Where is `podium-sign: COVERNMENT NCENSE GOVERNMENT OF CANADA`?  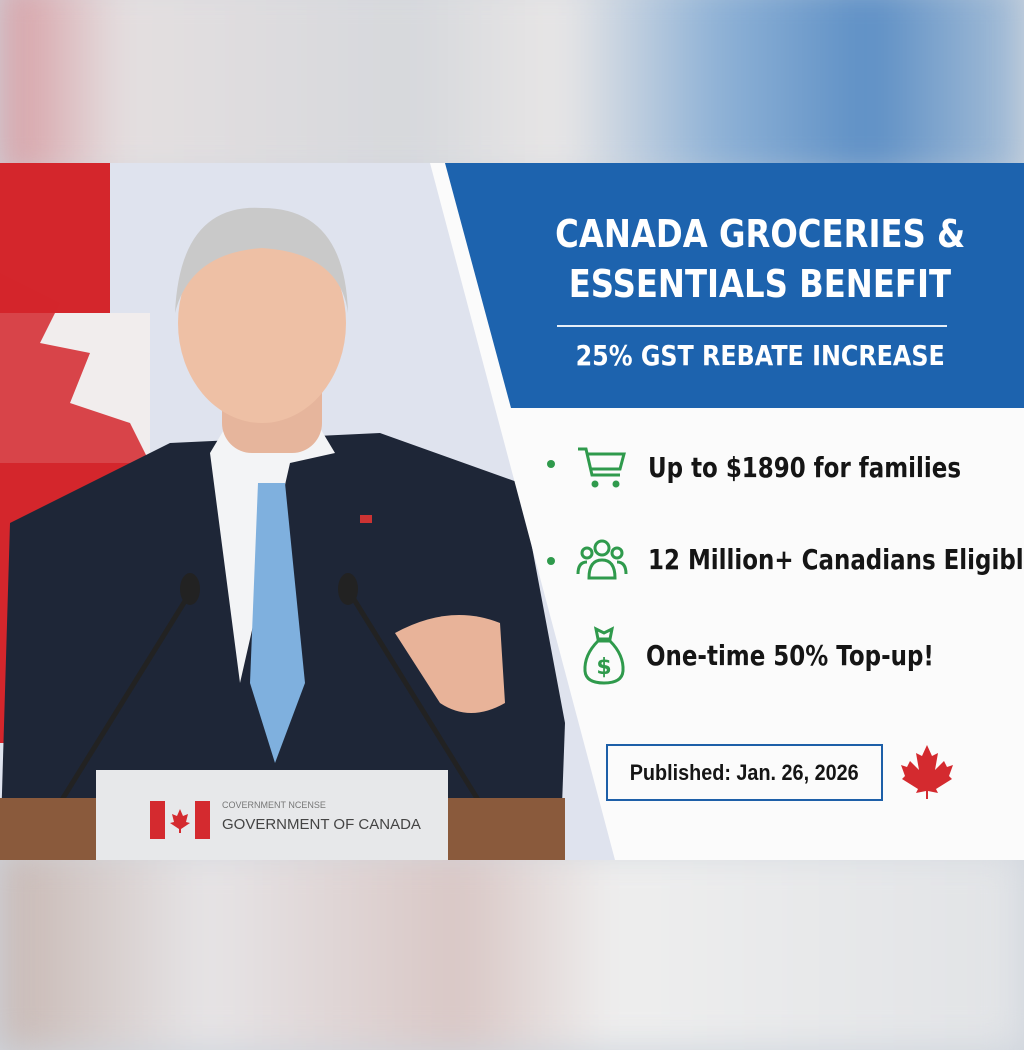 podium-sign: COVERNMENT NCENSE GOVERNMENT OF CANADA is located at coordinates (272, 815).